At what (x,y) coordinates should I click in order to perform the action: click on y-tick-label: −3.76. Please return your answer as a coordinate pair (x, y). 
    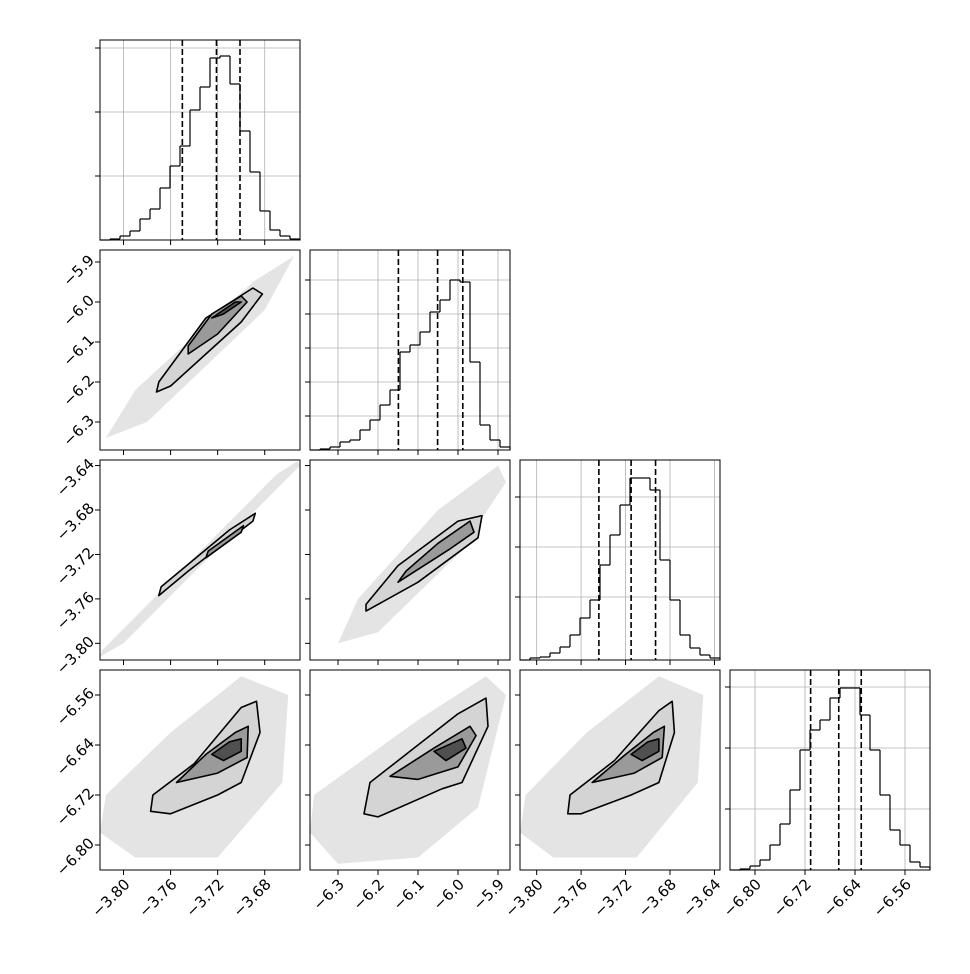
    Looking at the image, I should click on (75, 610).